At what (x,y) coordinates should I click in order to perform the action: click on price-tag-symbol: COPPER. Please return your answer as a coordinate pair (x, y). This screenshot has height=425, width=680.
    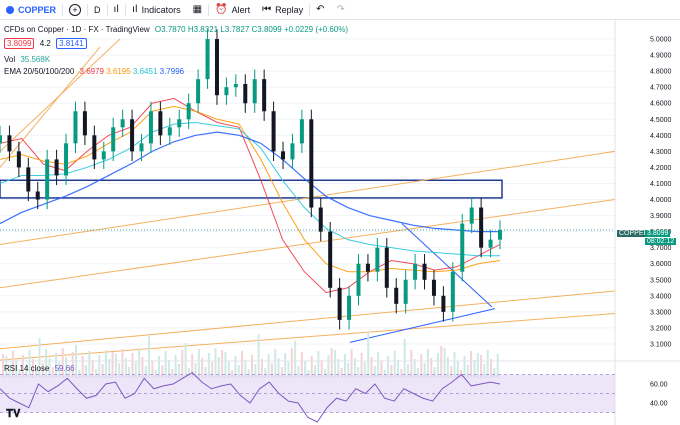
    Looking at the image, I should click on (634, 233).